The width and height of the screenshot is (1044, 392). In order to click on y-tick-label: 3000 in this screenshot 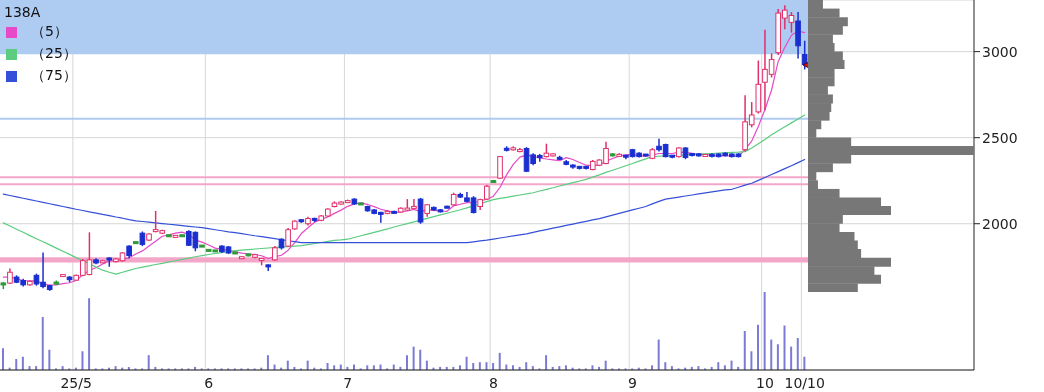, I will do `click(1000, 51)`.